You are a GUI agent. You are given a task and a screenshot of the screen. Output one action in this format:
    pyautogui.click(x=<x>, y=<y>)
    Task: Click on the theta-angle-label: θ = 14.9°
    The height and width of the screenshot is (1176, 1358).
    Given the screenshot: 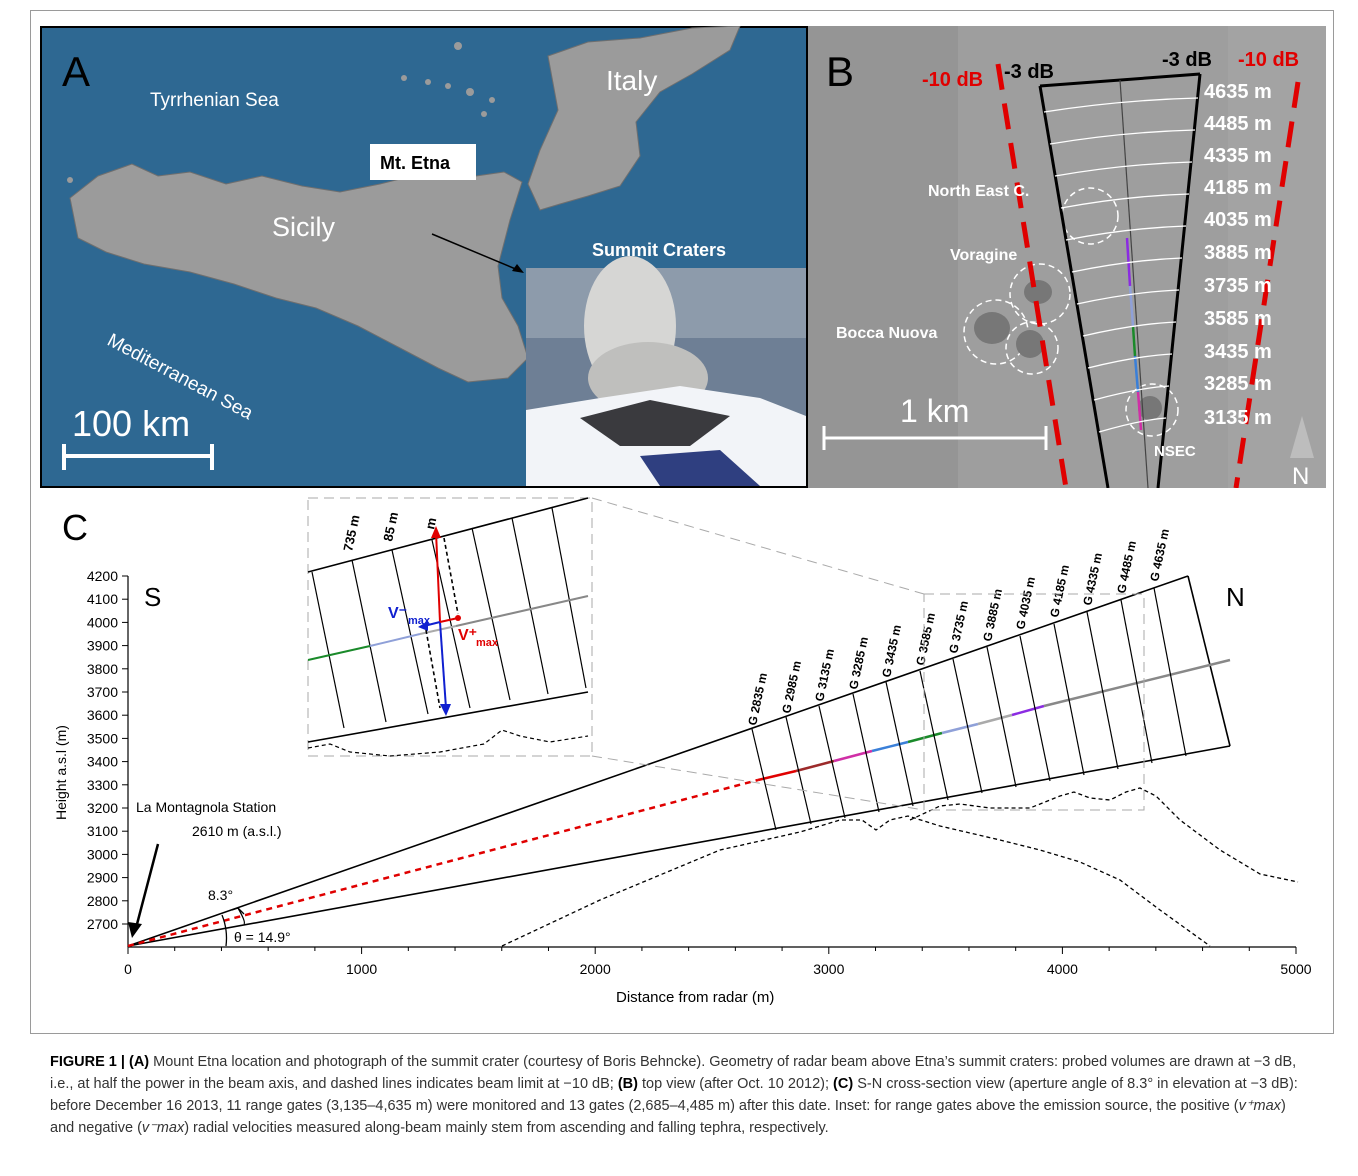 What is the action you would take?
    pyautogui.click(x=262, y=937)
    